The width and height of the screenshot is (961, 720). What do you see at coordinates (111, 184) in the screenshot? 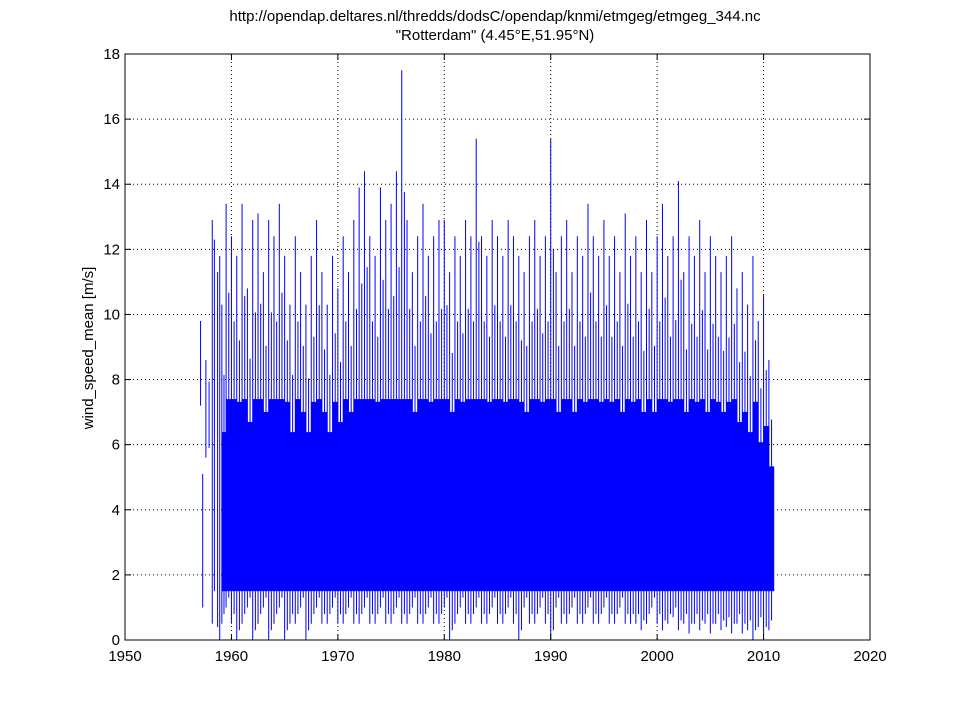
I see `y-tick-label: 14` at bounding box center [111, 184].